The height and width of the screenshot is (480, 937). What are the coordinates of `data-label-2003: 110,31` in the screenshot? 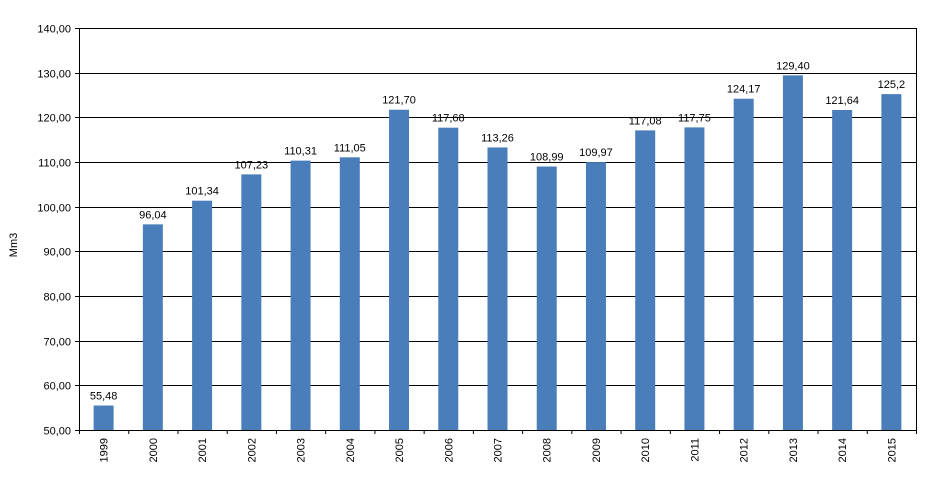 It's located at (300, 152).